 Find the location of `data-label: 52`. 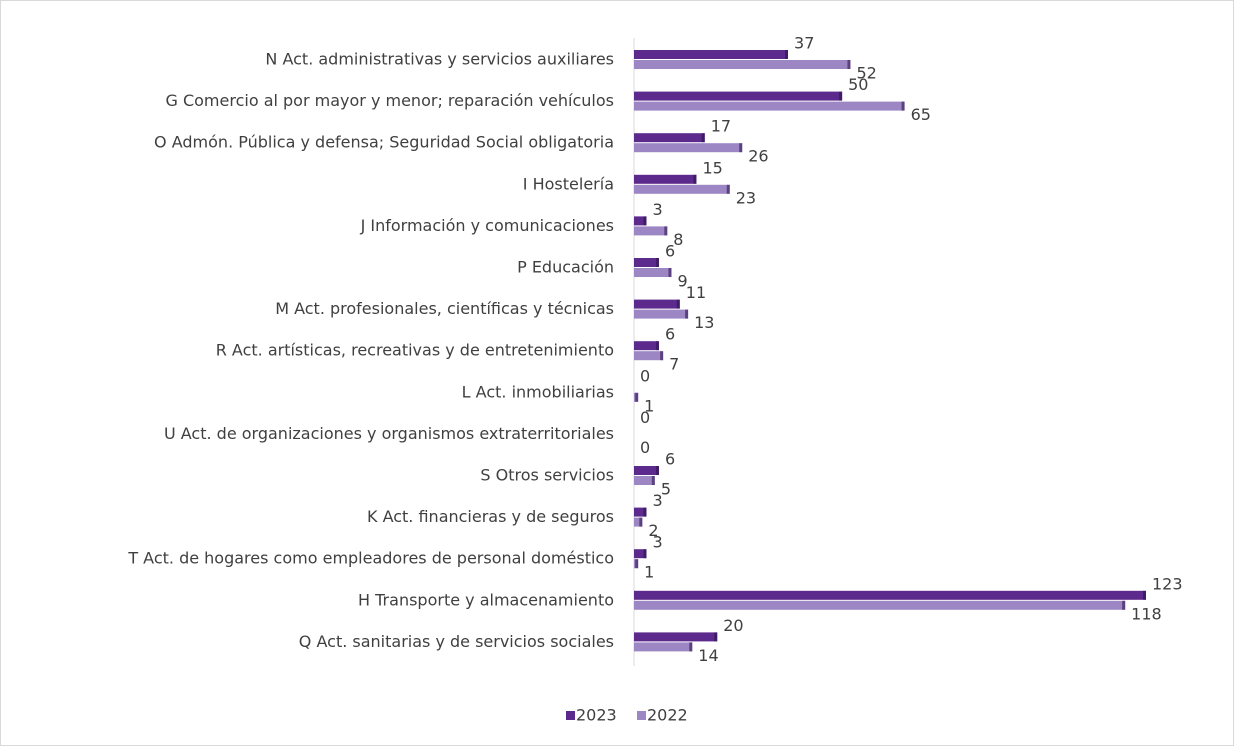

data-label: 52 is located at coordinates (866, 73).